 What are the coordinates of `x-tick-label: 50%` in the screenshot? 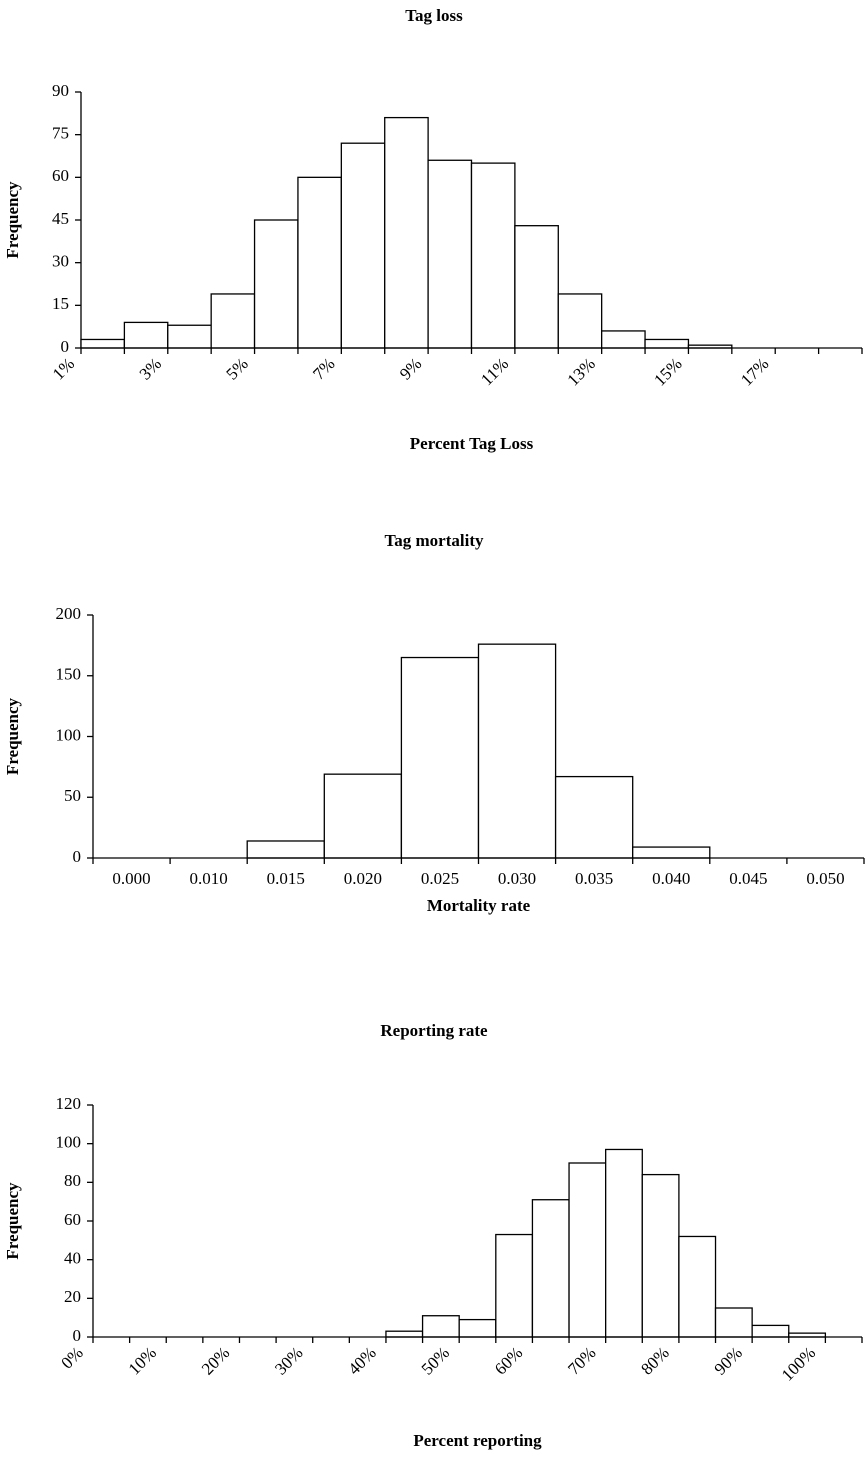 It's located at (435, 1360).